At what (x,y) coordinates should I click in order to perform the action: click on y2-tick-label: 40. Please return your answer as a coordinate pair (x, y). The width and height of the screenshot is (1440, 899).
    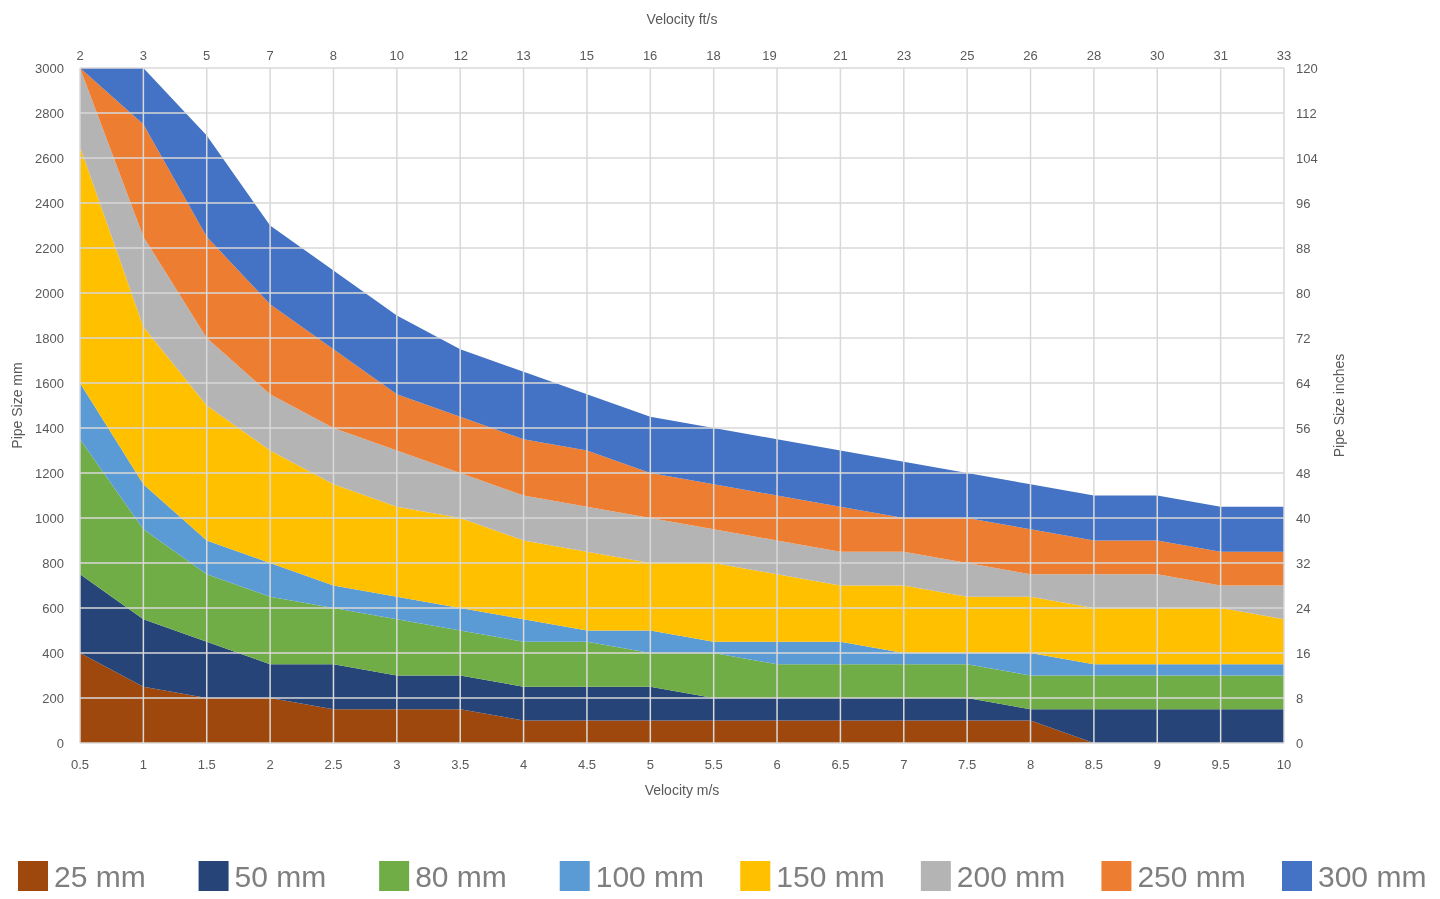
    Looking at the image, I should click on (1303, 518).